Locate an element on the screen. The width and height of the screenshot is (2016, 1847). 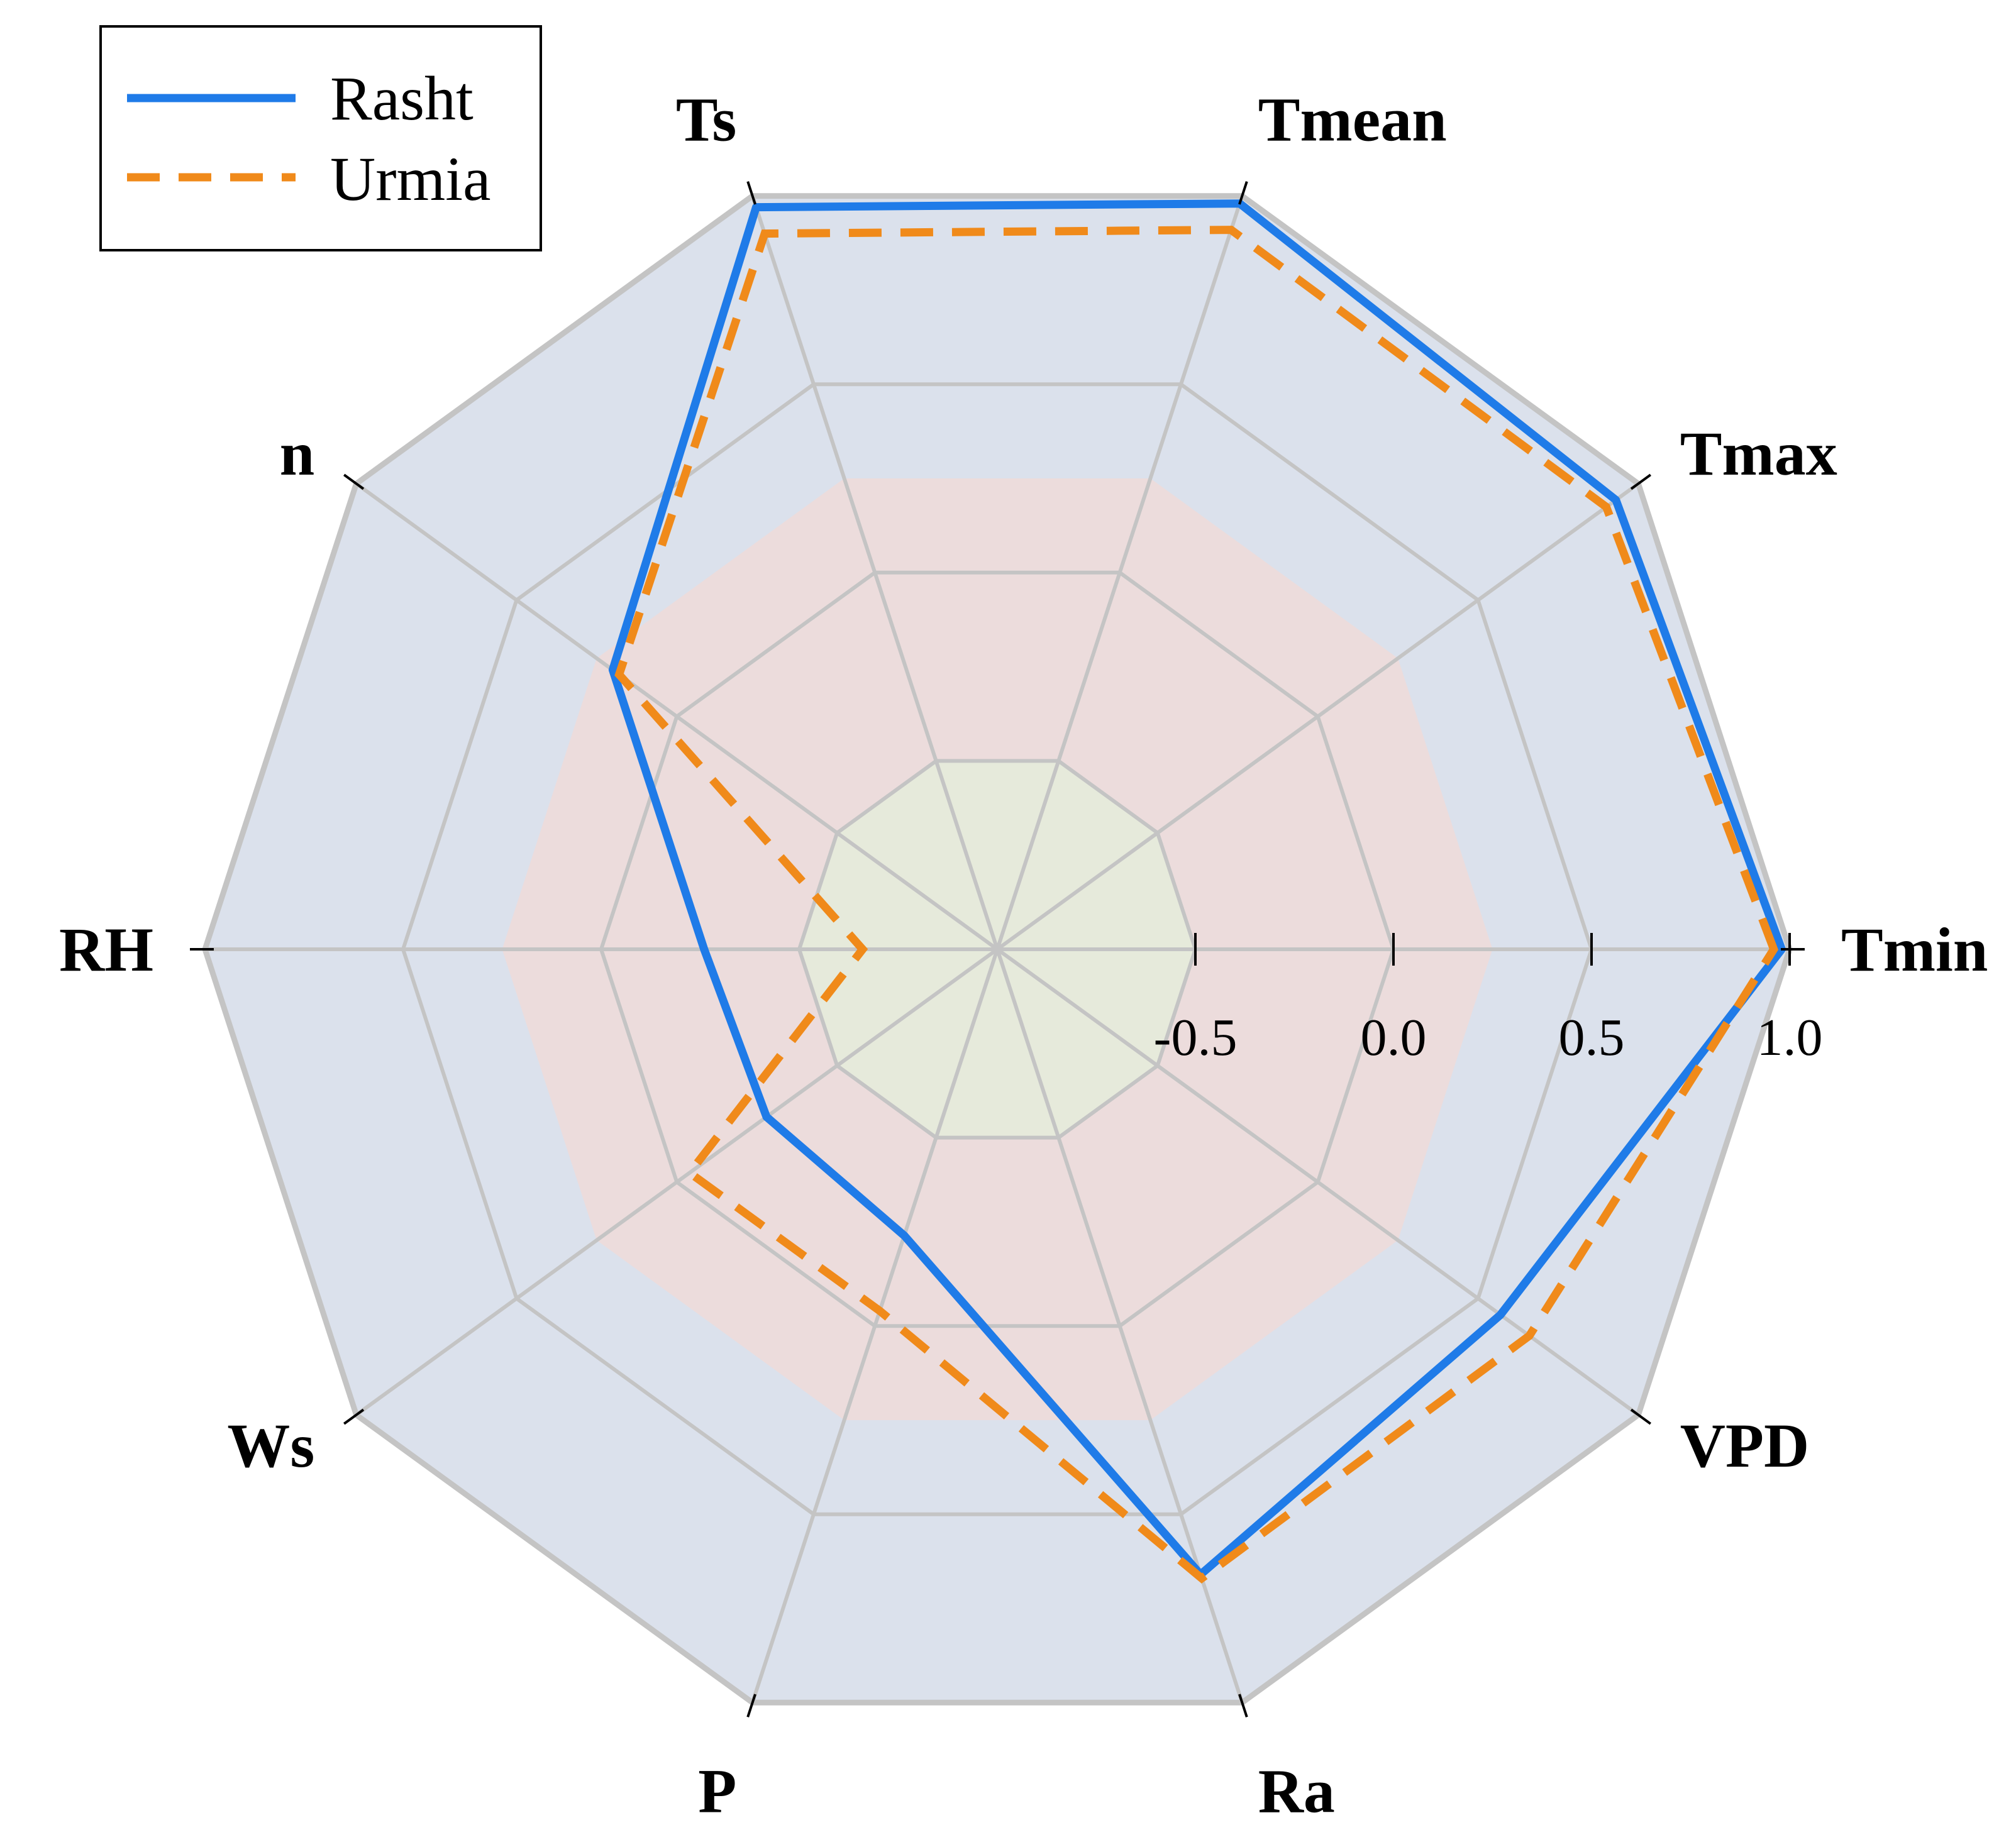
grid-spoke-tmean is located at coordinates (1119, 573).